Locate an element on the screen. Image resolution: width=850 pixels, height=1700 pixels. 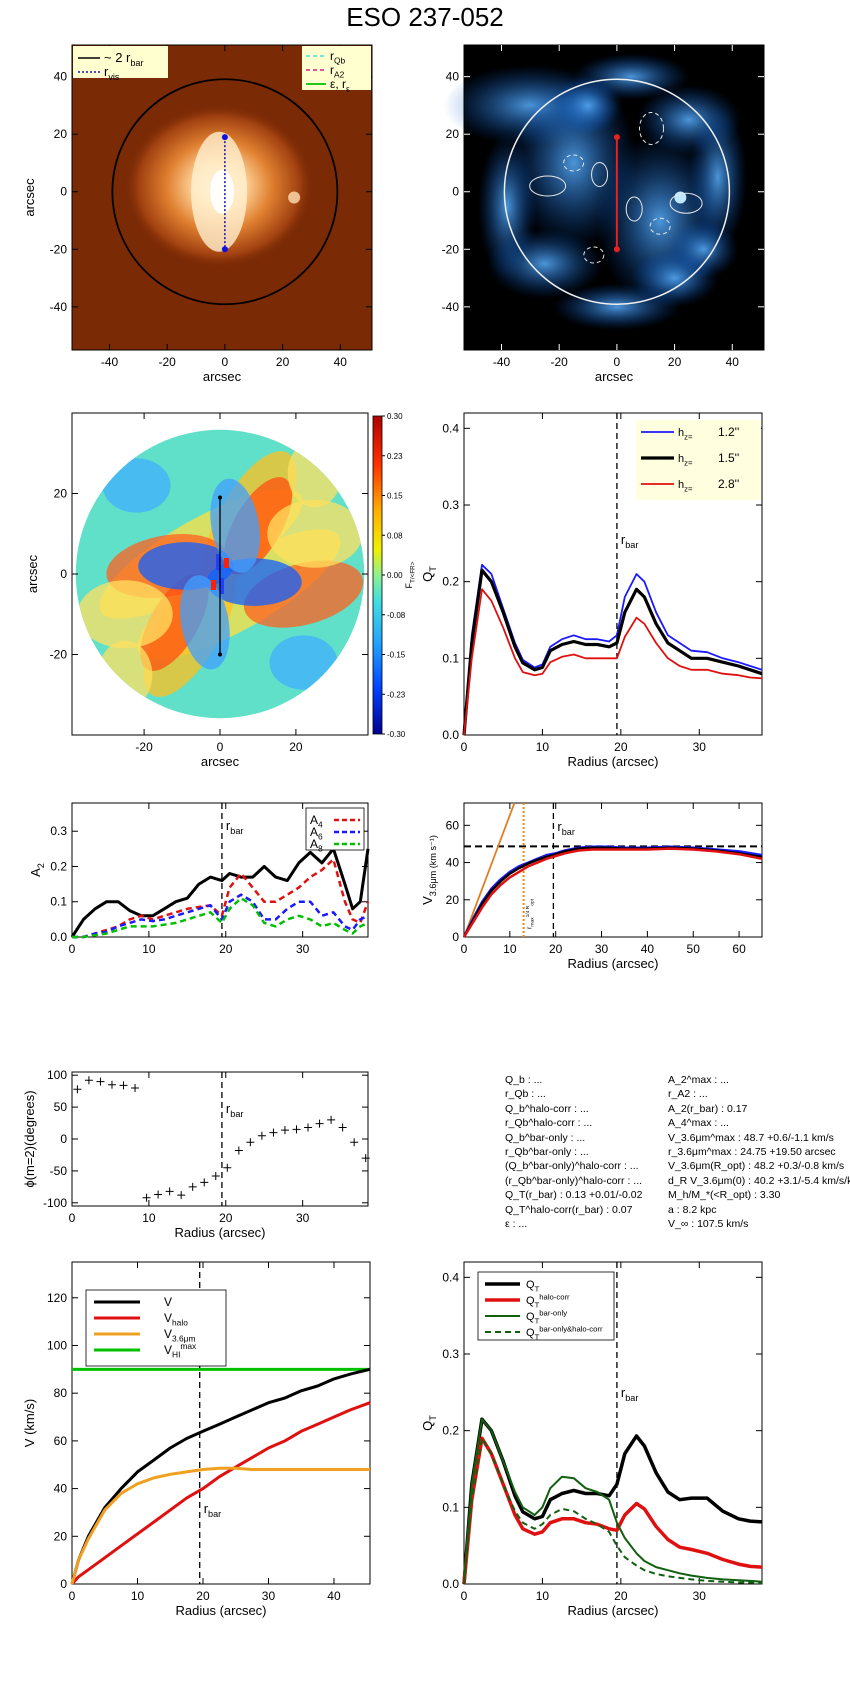
x-tick-label: 30 is located at coordinates (700, 1596).